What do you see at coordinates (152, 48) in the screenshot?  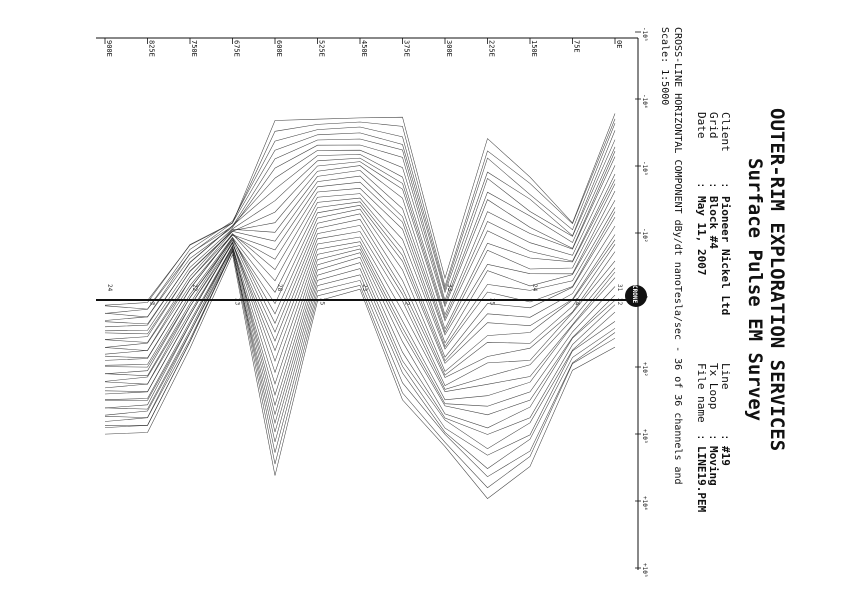 I see `x-tick-label: 825E` at bounding box center [152, 48].